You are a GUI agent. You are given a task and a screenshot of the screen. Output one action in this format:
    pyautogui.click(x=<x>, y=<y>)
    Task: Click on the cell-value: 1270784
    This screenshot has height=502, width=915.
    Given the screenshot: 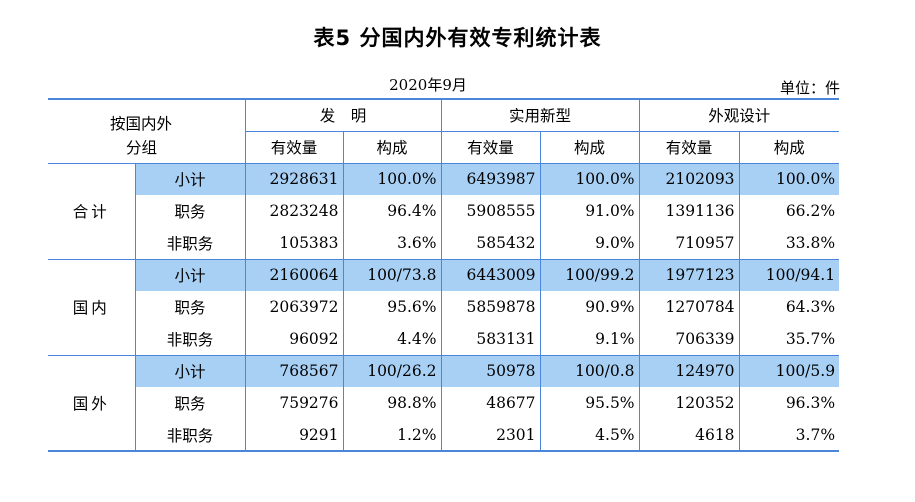 What is the action you would take?
    pyautogui.click(x=689, y=307)
    